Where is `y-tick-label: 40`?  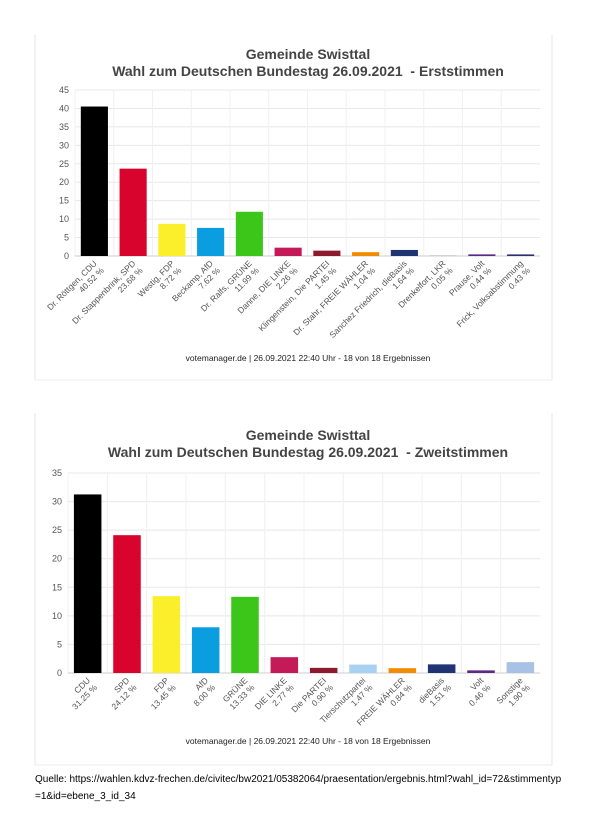
y-tick-label: 40 is located at coordinates (64, 108).